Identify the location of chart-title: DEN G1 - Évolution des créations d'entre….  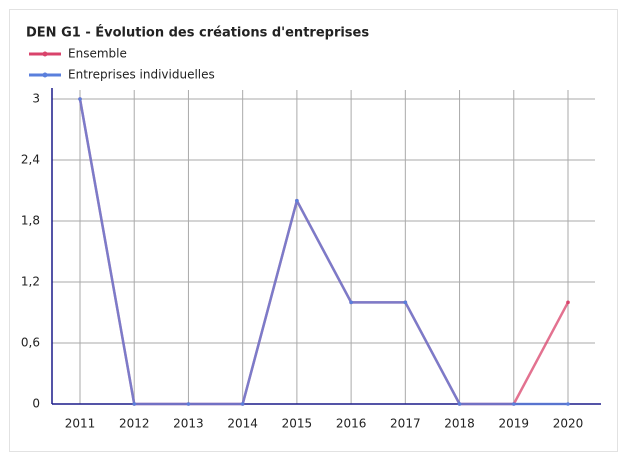
(197, 33).